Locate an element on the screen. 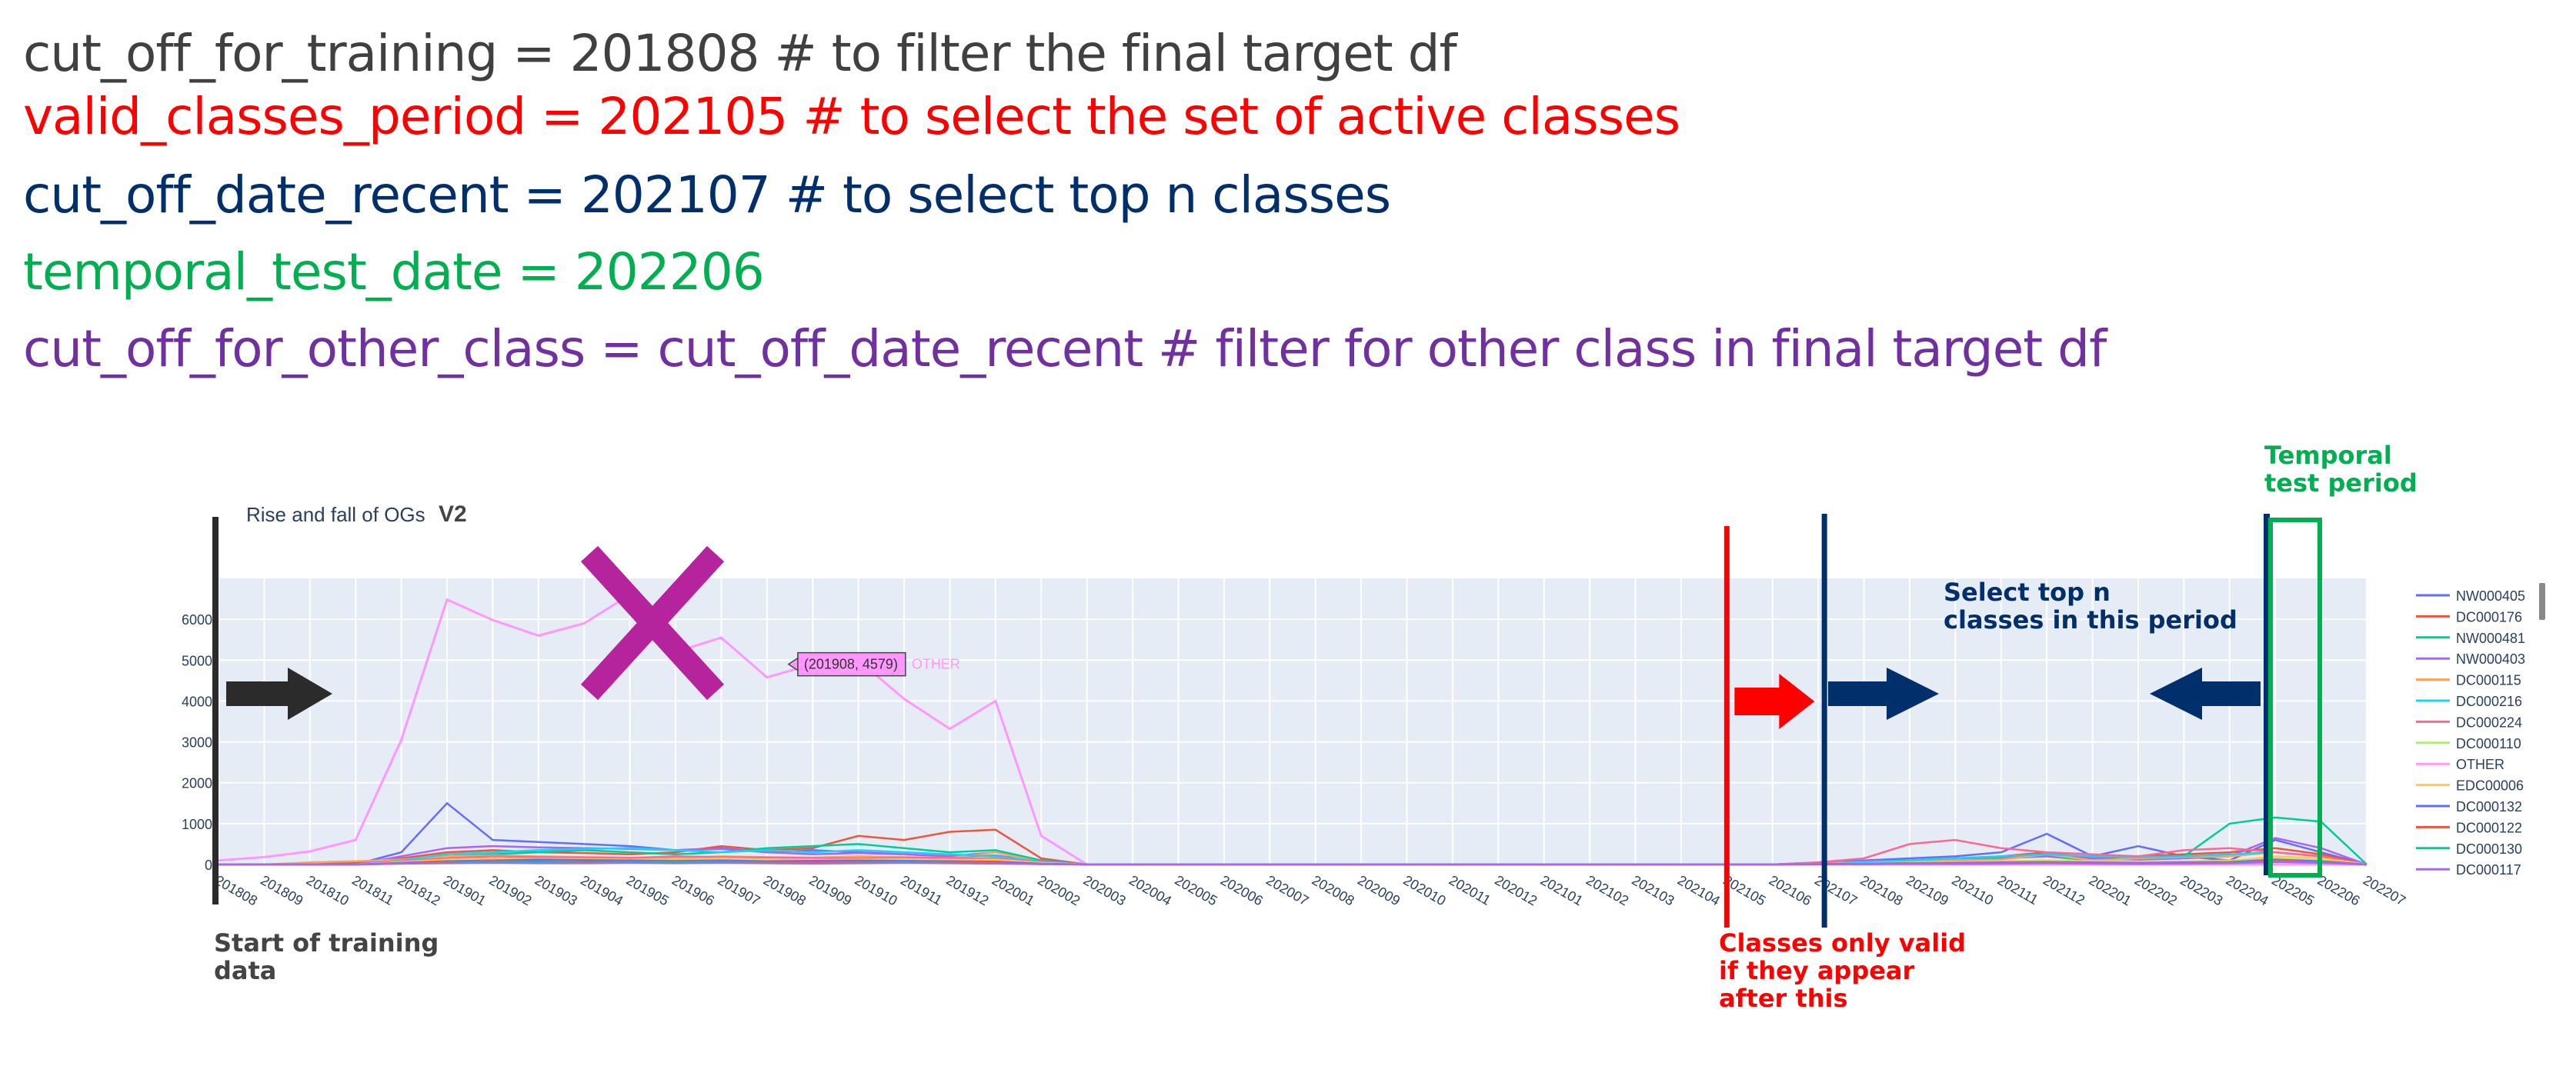 This screenshot has height=1066, width=2576. chart-title-suffix: V2 is located at coordinates (453, 514).